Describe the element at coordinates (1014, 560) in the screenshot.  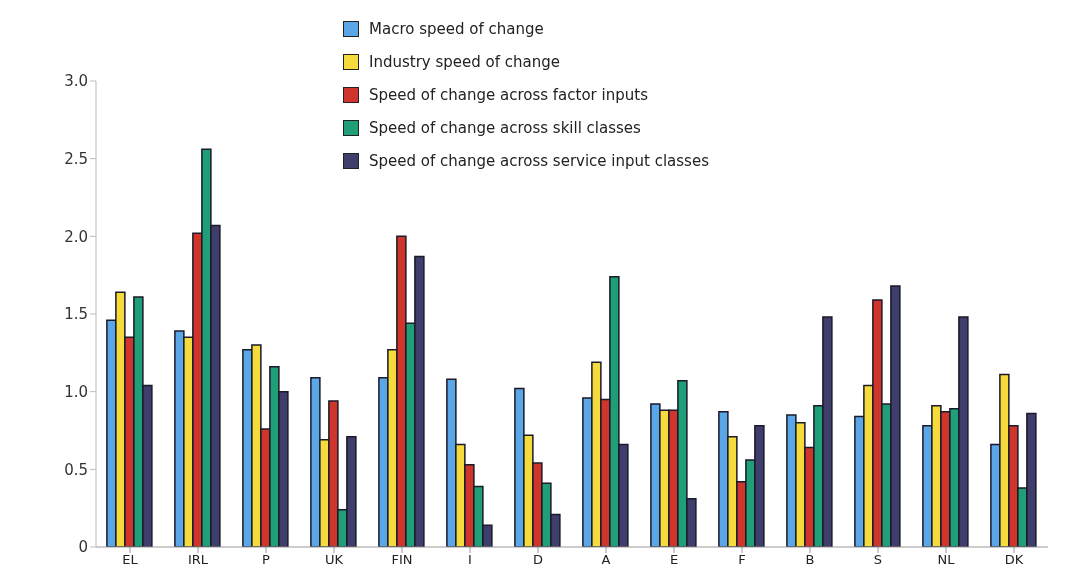
I see `x-tick-label: DK` at that location.